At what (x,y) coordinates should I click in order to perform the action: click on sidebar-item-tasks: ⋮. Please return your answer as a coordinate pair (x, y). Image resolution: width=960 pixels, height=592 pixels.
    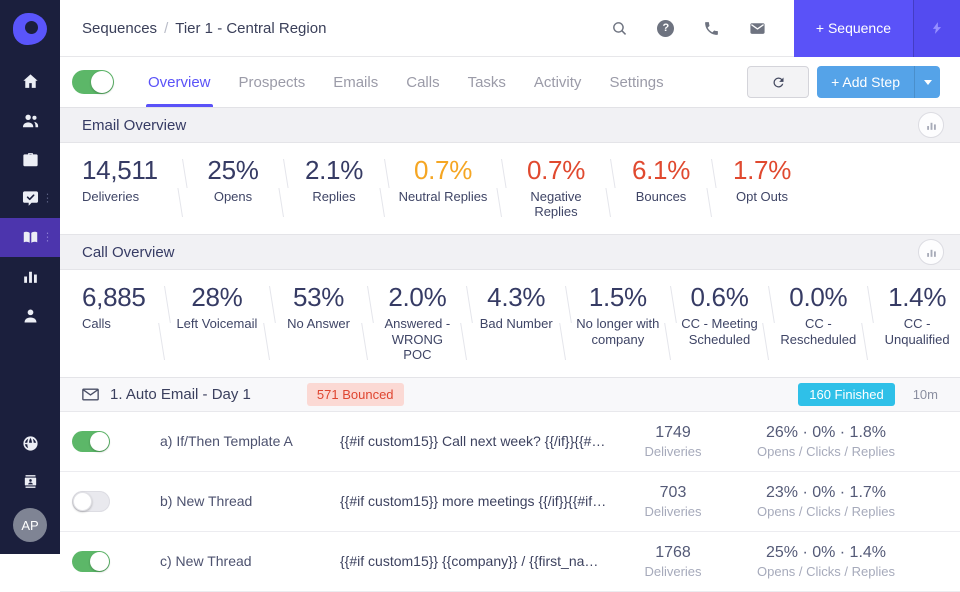
    Looking at the image, I should click on (30, 198).